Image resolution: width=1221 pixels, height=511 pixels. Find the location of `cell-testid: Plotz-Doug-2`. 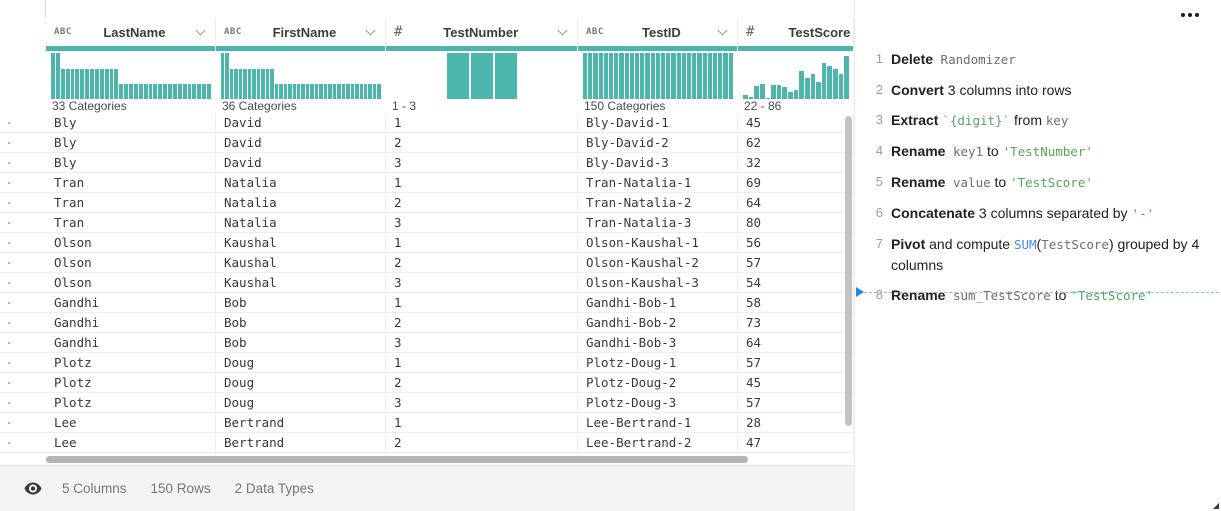

cell-testid: Plotz-Doug-2 is located at coordinates (658, 382).